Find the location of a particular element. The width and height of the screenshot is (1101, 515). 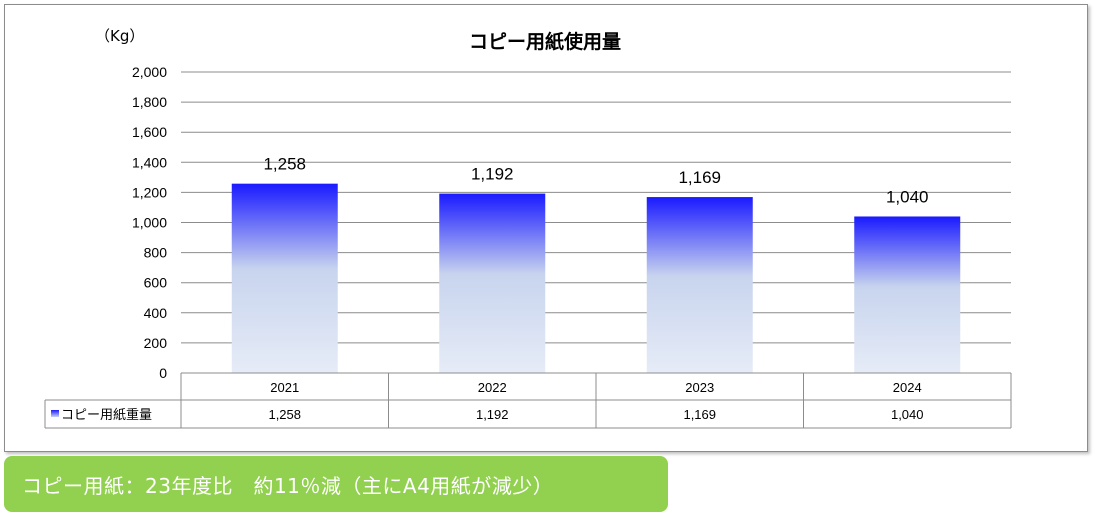

y-tick-label: 1,600 is located at coordinates (149, 132).